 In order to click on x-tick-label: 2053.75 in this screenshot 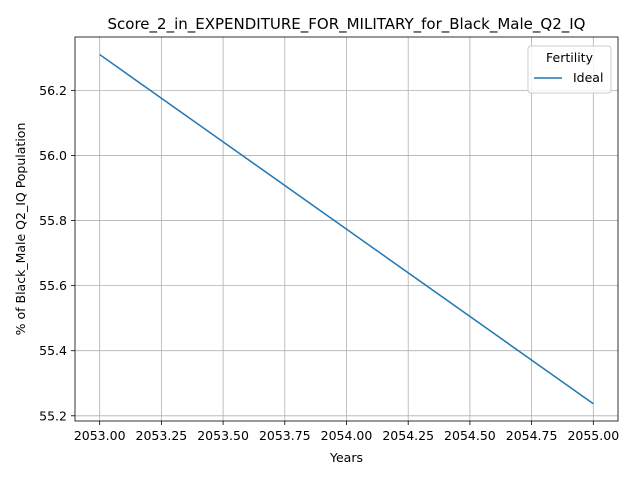, I will do `click(285, 435)`.